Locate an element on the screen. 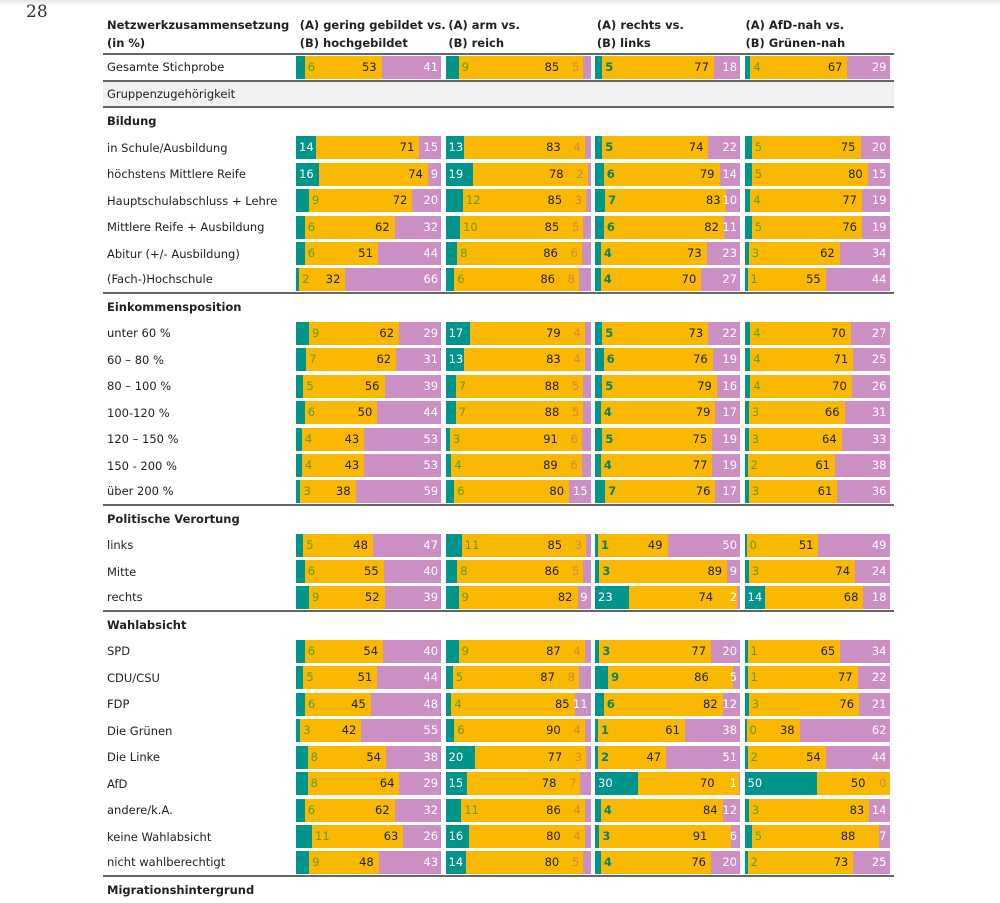 The height and width of the screenshot is (903, 1000). value-a-label: 4 is located at coordinates (756, 386).